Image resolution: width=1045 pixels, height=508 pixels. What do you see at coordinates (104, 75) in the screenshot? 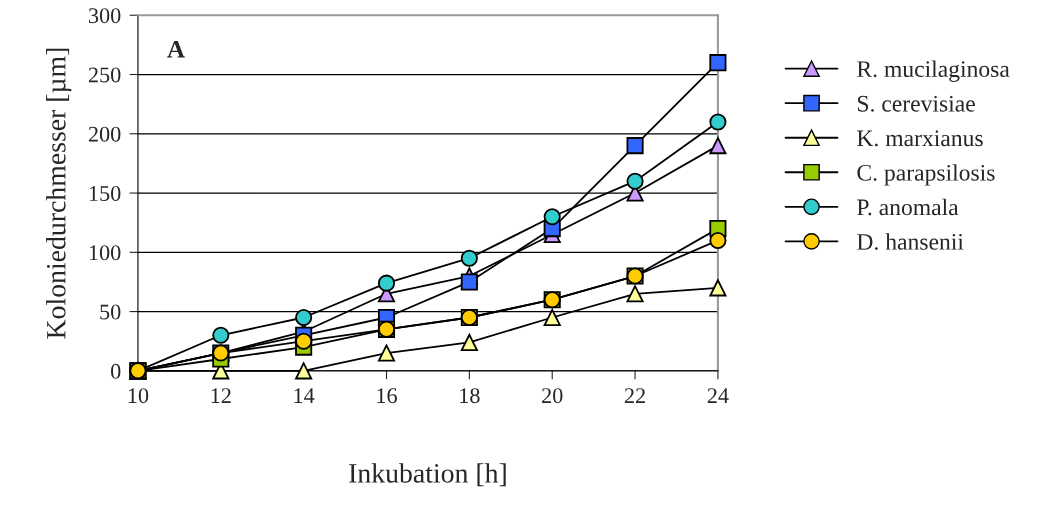
I see `y-tick-label: 250` at bounding box center [104, 75].